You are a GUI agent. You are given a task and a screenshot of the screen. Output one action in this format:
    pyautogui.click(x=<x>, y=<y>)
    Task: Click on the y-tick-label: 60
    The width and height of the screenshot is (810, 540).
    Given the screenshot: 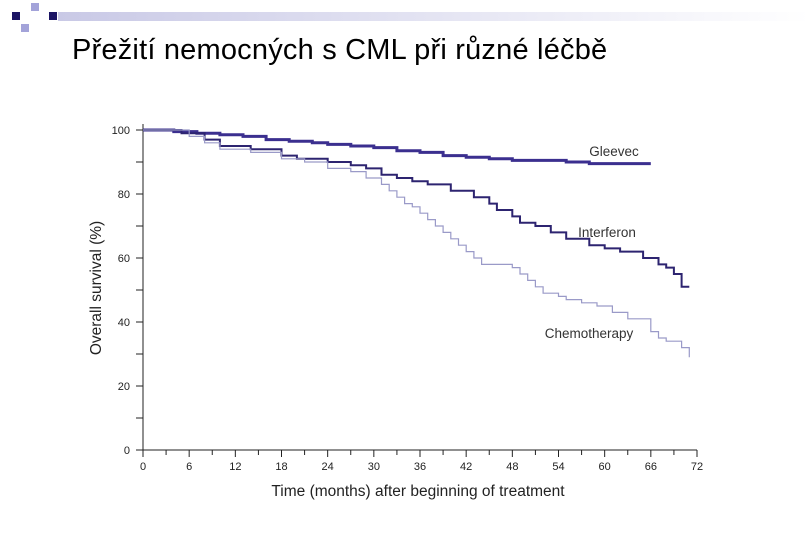 What is the action you would take?
    pyautogui.click(x=124, y=259)
    